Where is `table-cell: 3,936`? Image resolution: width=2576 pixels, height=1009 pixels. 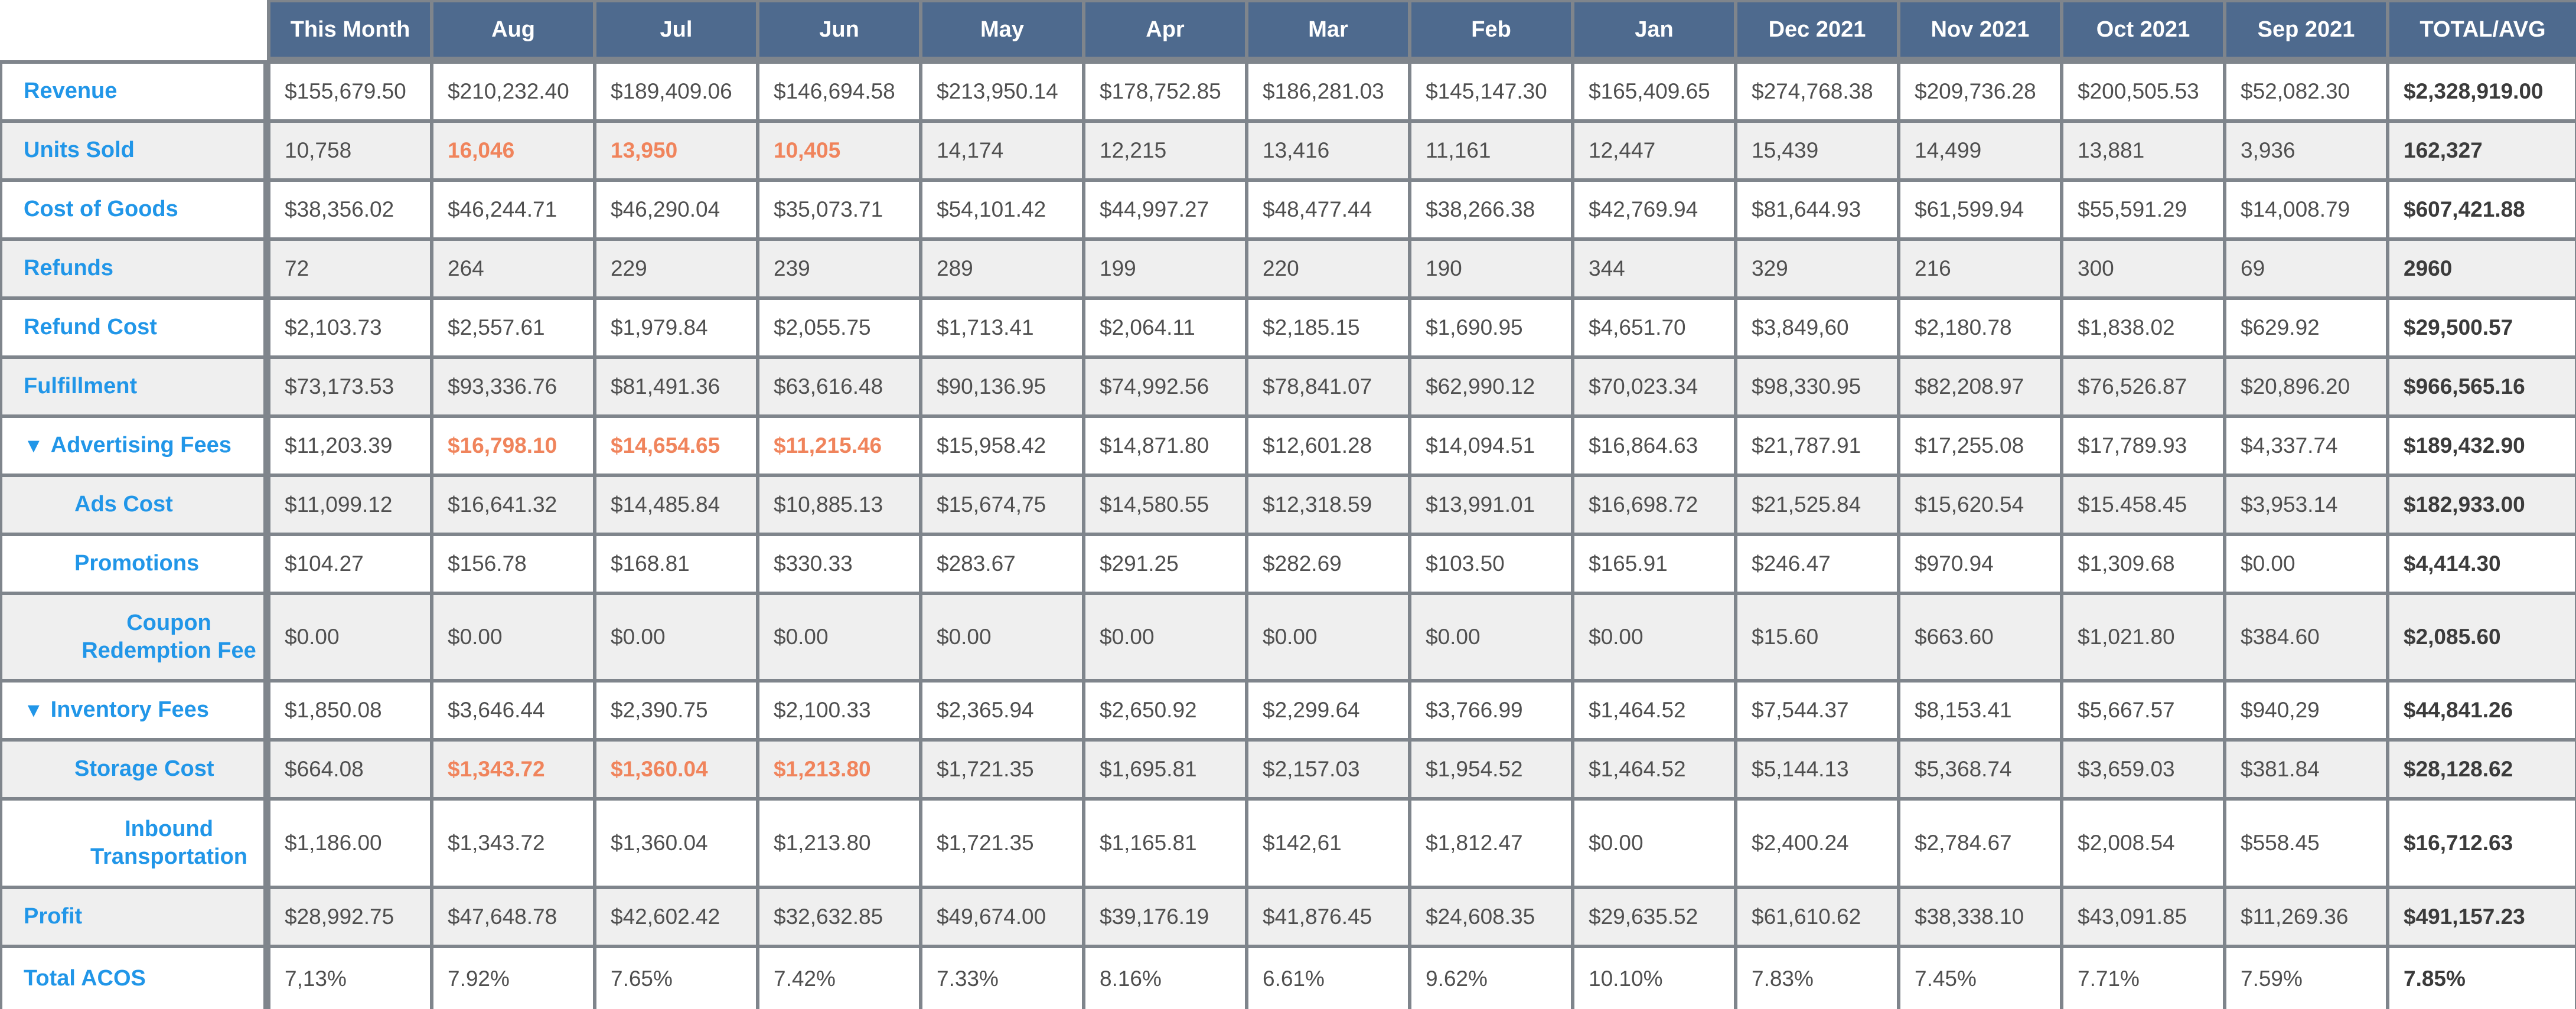 table-cell: 3,936 is located at coordinates (2306, 150).